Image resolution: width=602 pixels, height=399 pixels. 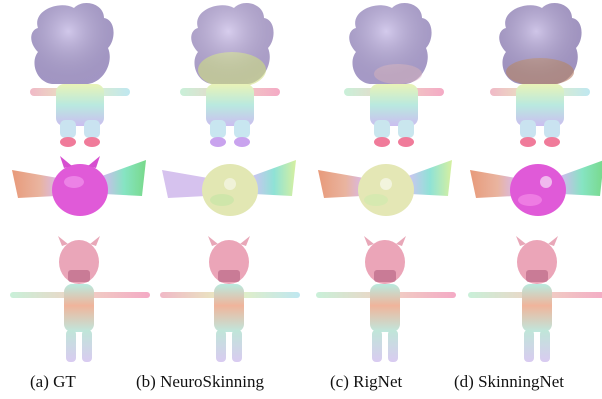 What do you see at coordinates (200, 381) in the screenshot?
I see `caption-neuroskinning: (b) NeuroSkinning` at bounding box center [200, 381].